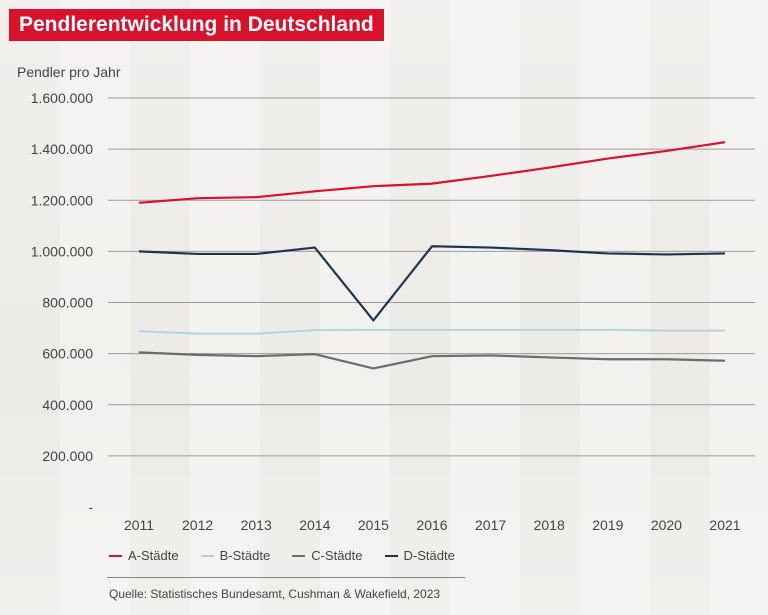 The image size is (768, 615). Describe the element at coordinates (115, 555) in the screenshot. I see `legend-swatch-a` at that location.